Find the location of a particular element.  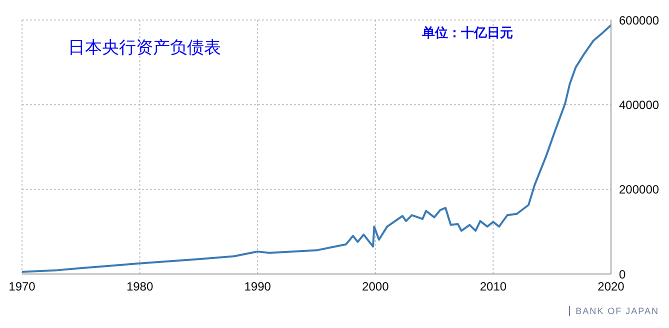

x-tick-label: 1980 is located at coordinates (140, 287).